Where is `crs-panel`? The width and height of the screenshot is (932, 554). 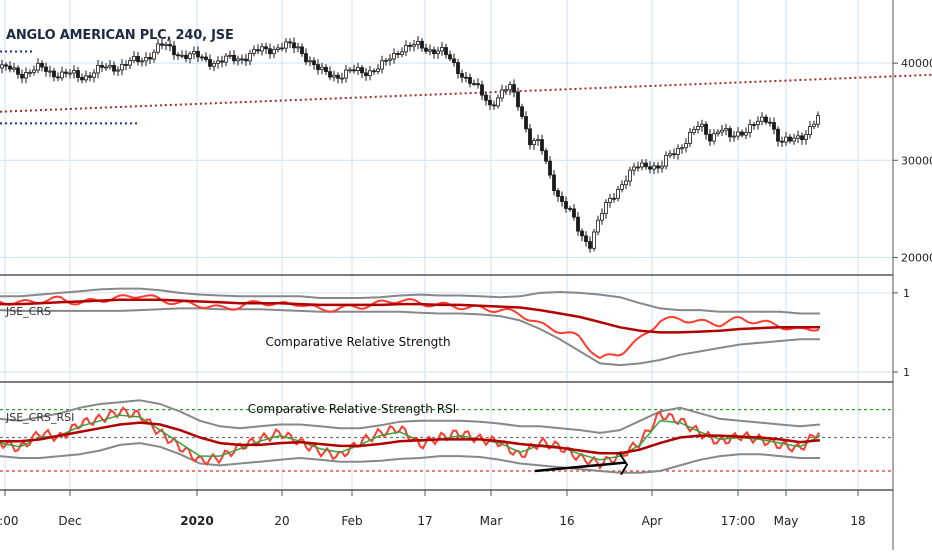 crs-panel is located at coordinates (410, 327).